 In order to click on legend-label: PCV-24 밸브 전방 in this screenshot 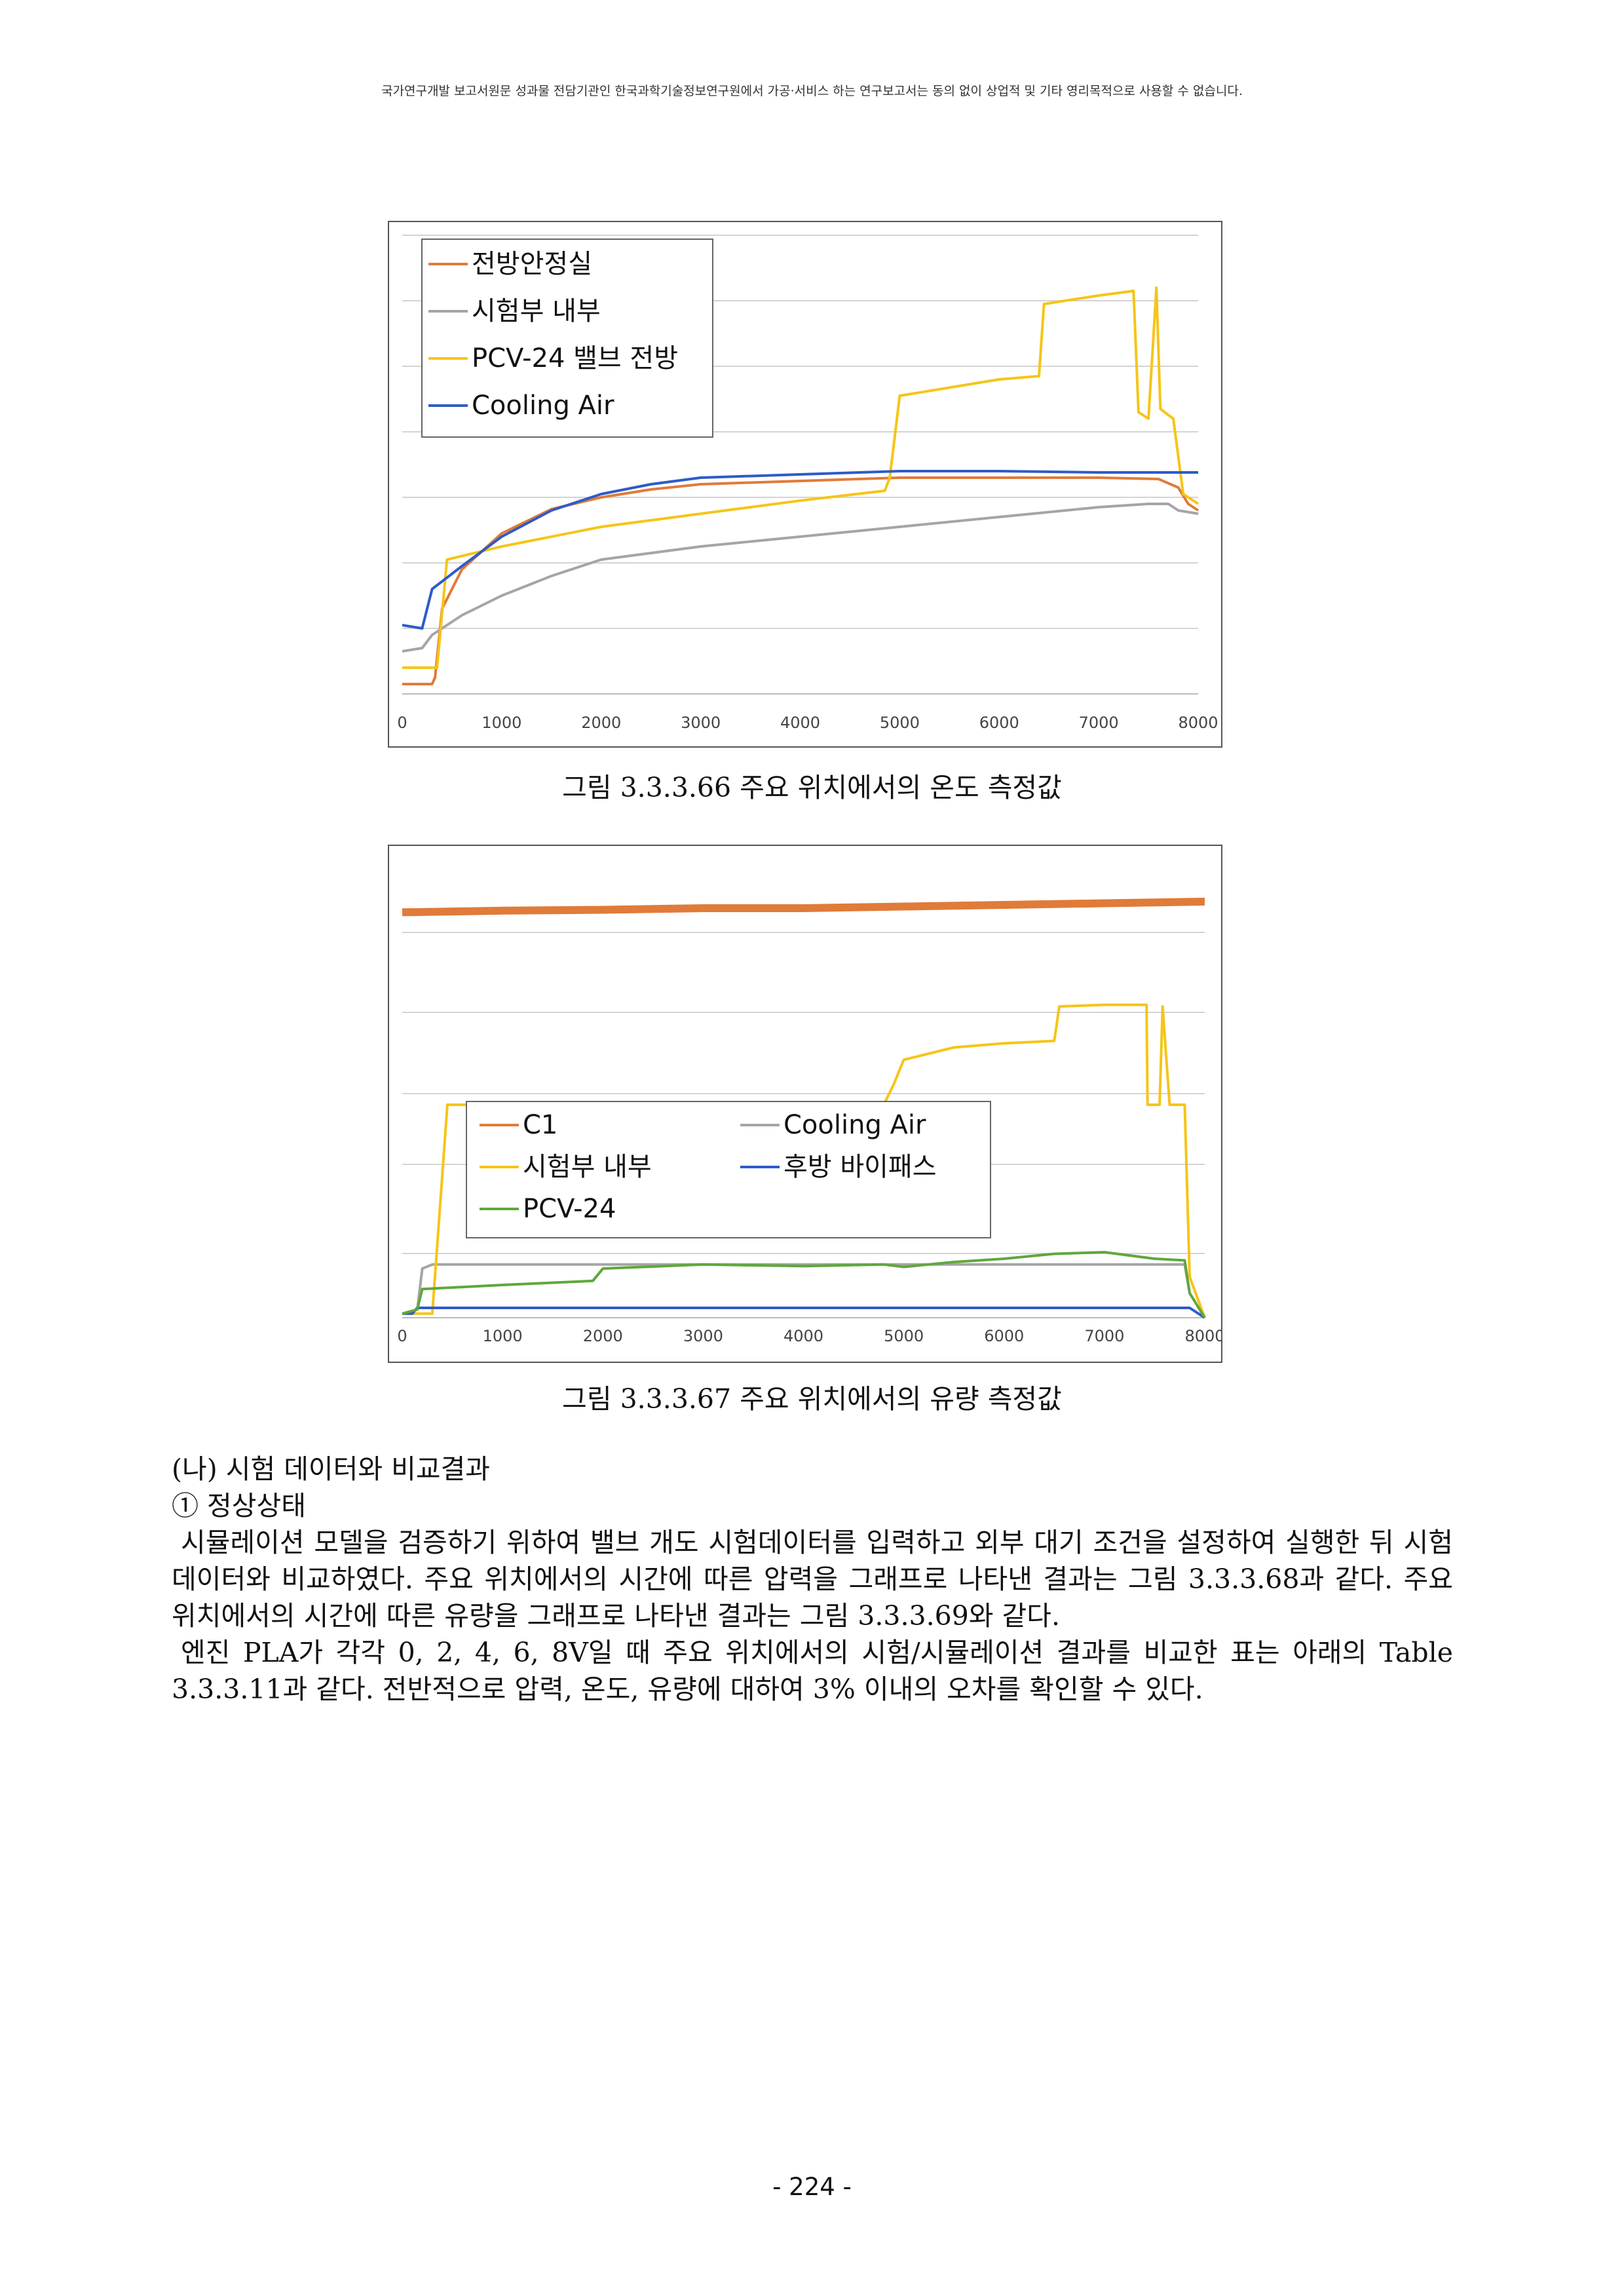, I will do `click(575, 358)`.